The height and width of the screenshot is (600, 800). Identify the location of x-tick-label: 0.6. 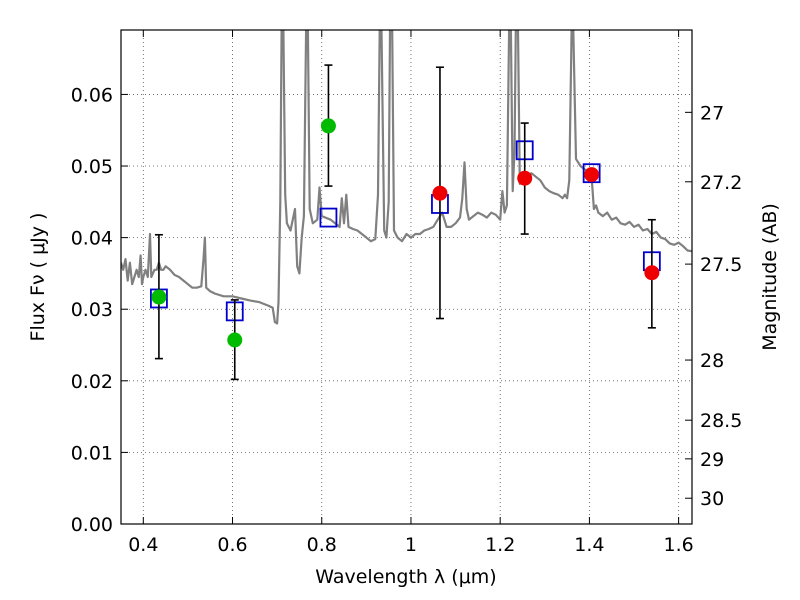
(232, 545).